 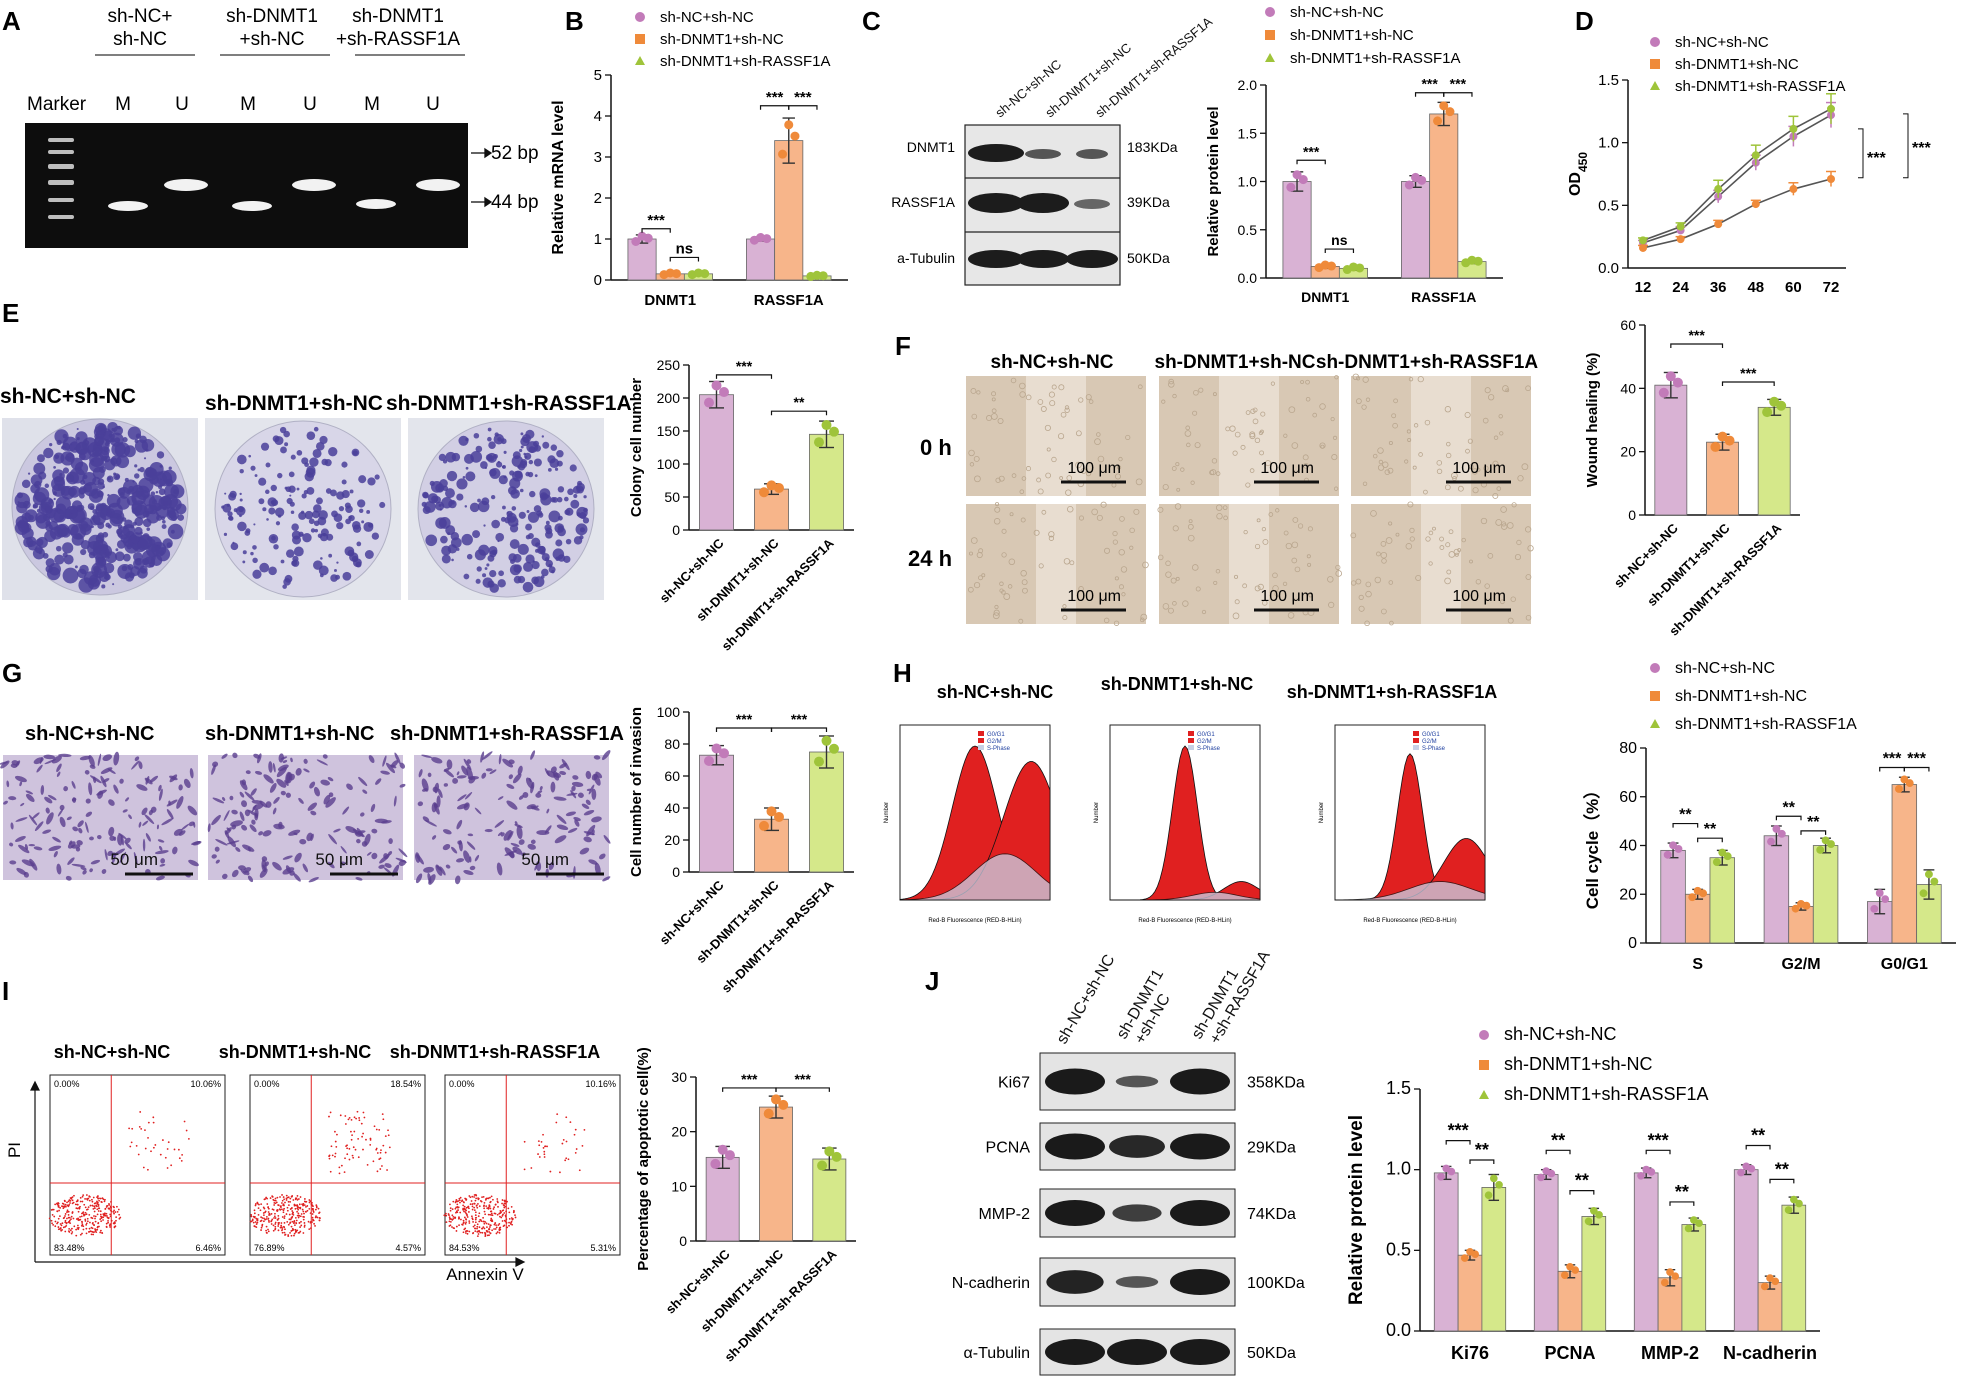 What do you see at coordinates (1276, 1283) in the screenshot?
I see `blot-kda-label: 100KDa` at bounding box center [1276, 1283].